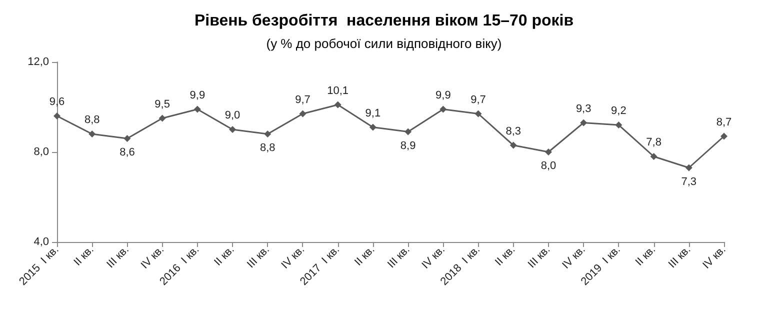 This screenshot has height=324, width=768. I want to click on data-label: 8,7, so click(724, 122).